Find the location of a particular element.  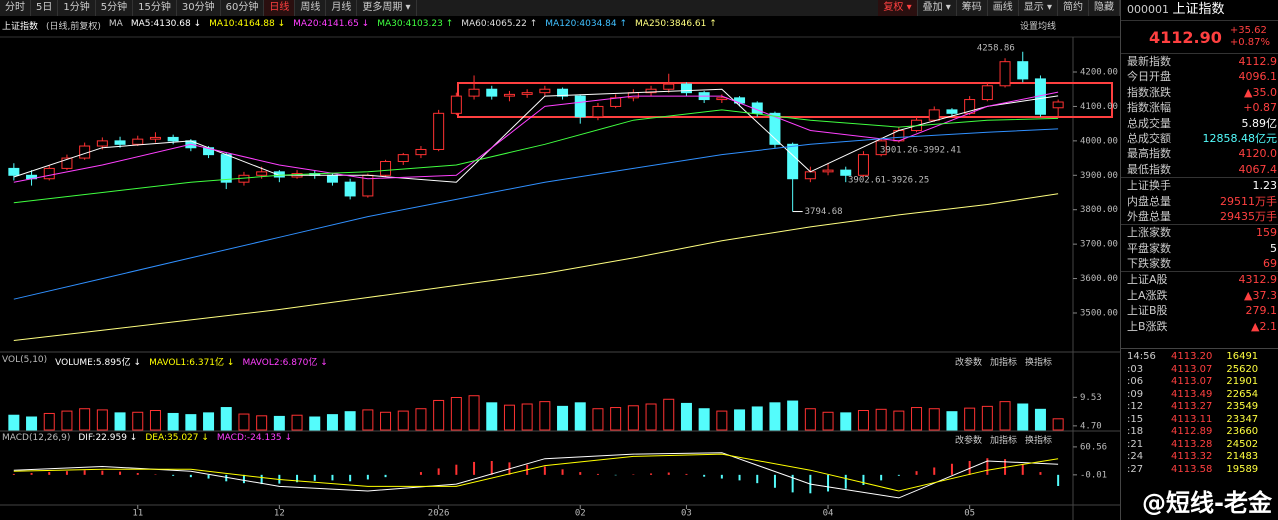

ma-value: MA5:4130.68 ↓ is located at coordinates (166, 24).